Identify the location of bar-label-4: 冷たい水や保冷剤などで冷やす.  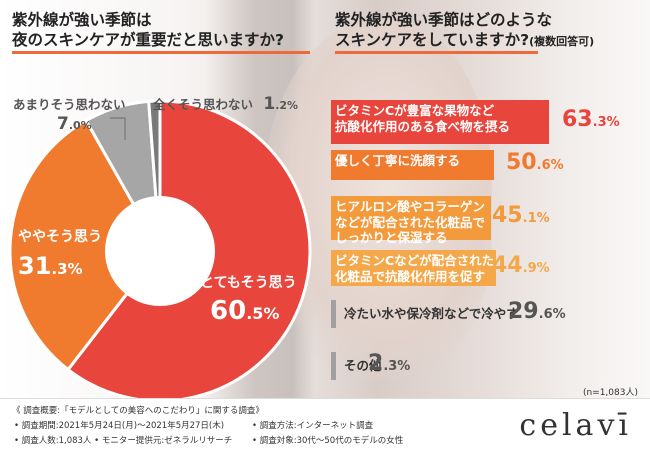
(431, 314).